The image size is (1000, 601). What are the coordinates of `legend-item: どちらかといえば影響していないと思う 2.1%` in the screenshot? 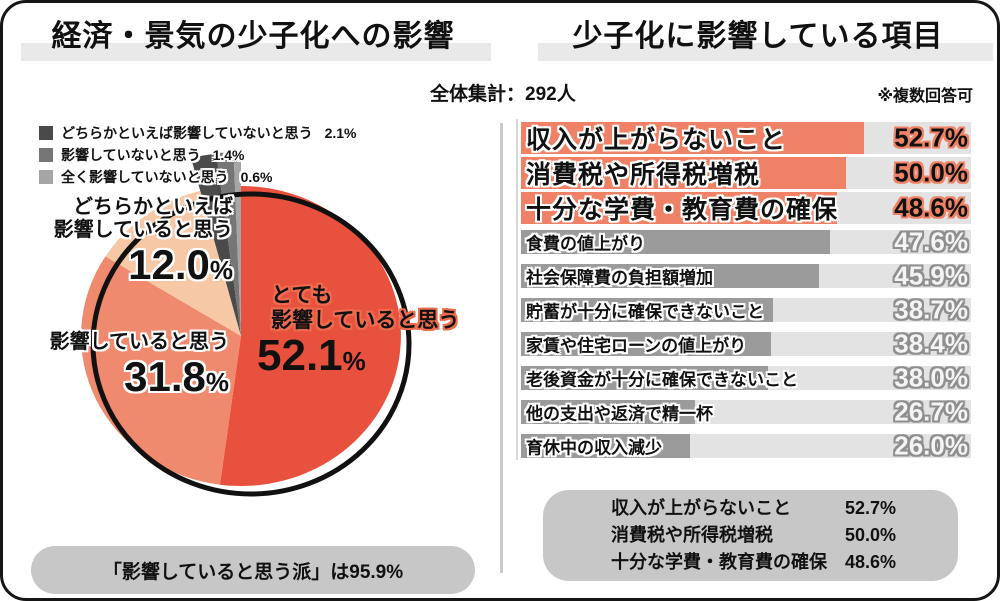 It's located at (198, 133).